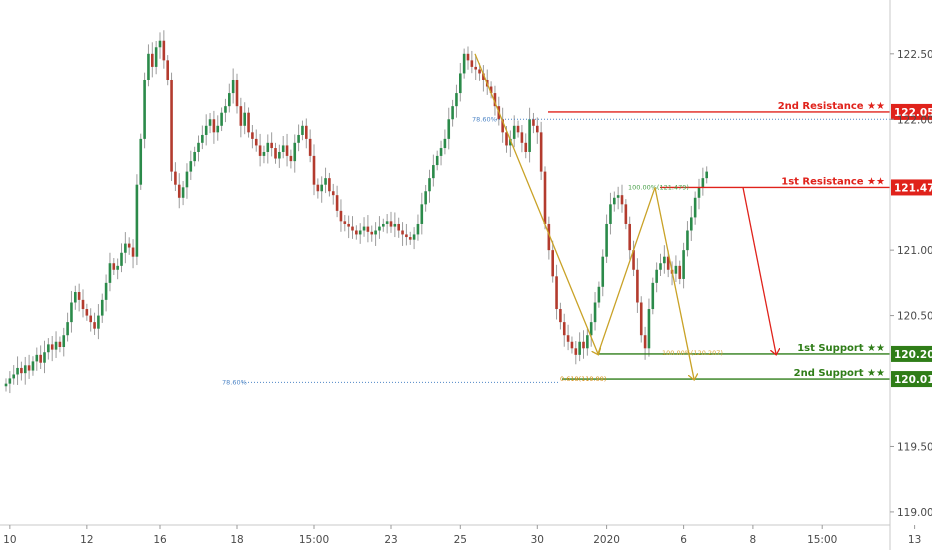 The image size is (932, 550). What do you see at coordinates (583, 379) in the screenshot?
I see `fib-label: 0.618(119.99)` at bounding box center [583, 379].